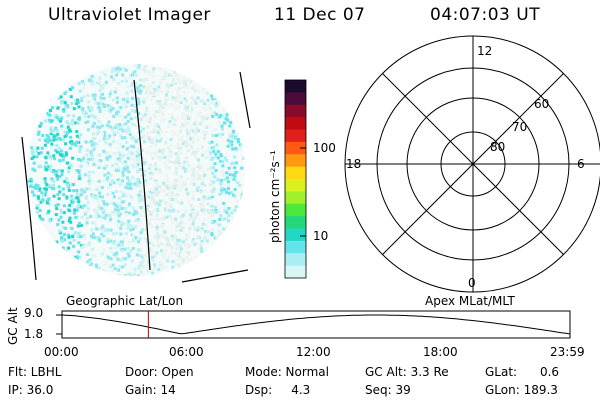 The image size is (600, 400). What do you see at coordinates (29, 208) in the screenshot?
I see `boundary-line-left` at bounding box center [29, 208].